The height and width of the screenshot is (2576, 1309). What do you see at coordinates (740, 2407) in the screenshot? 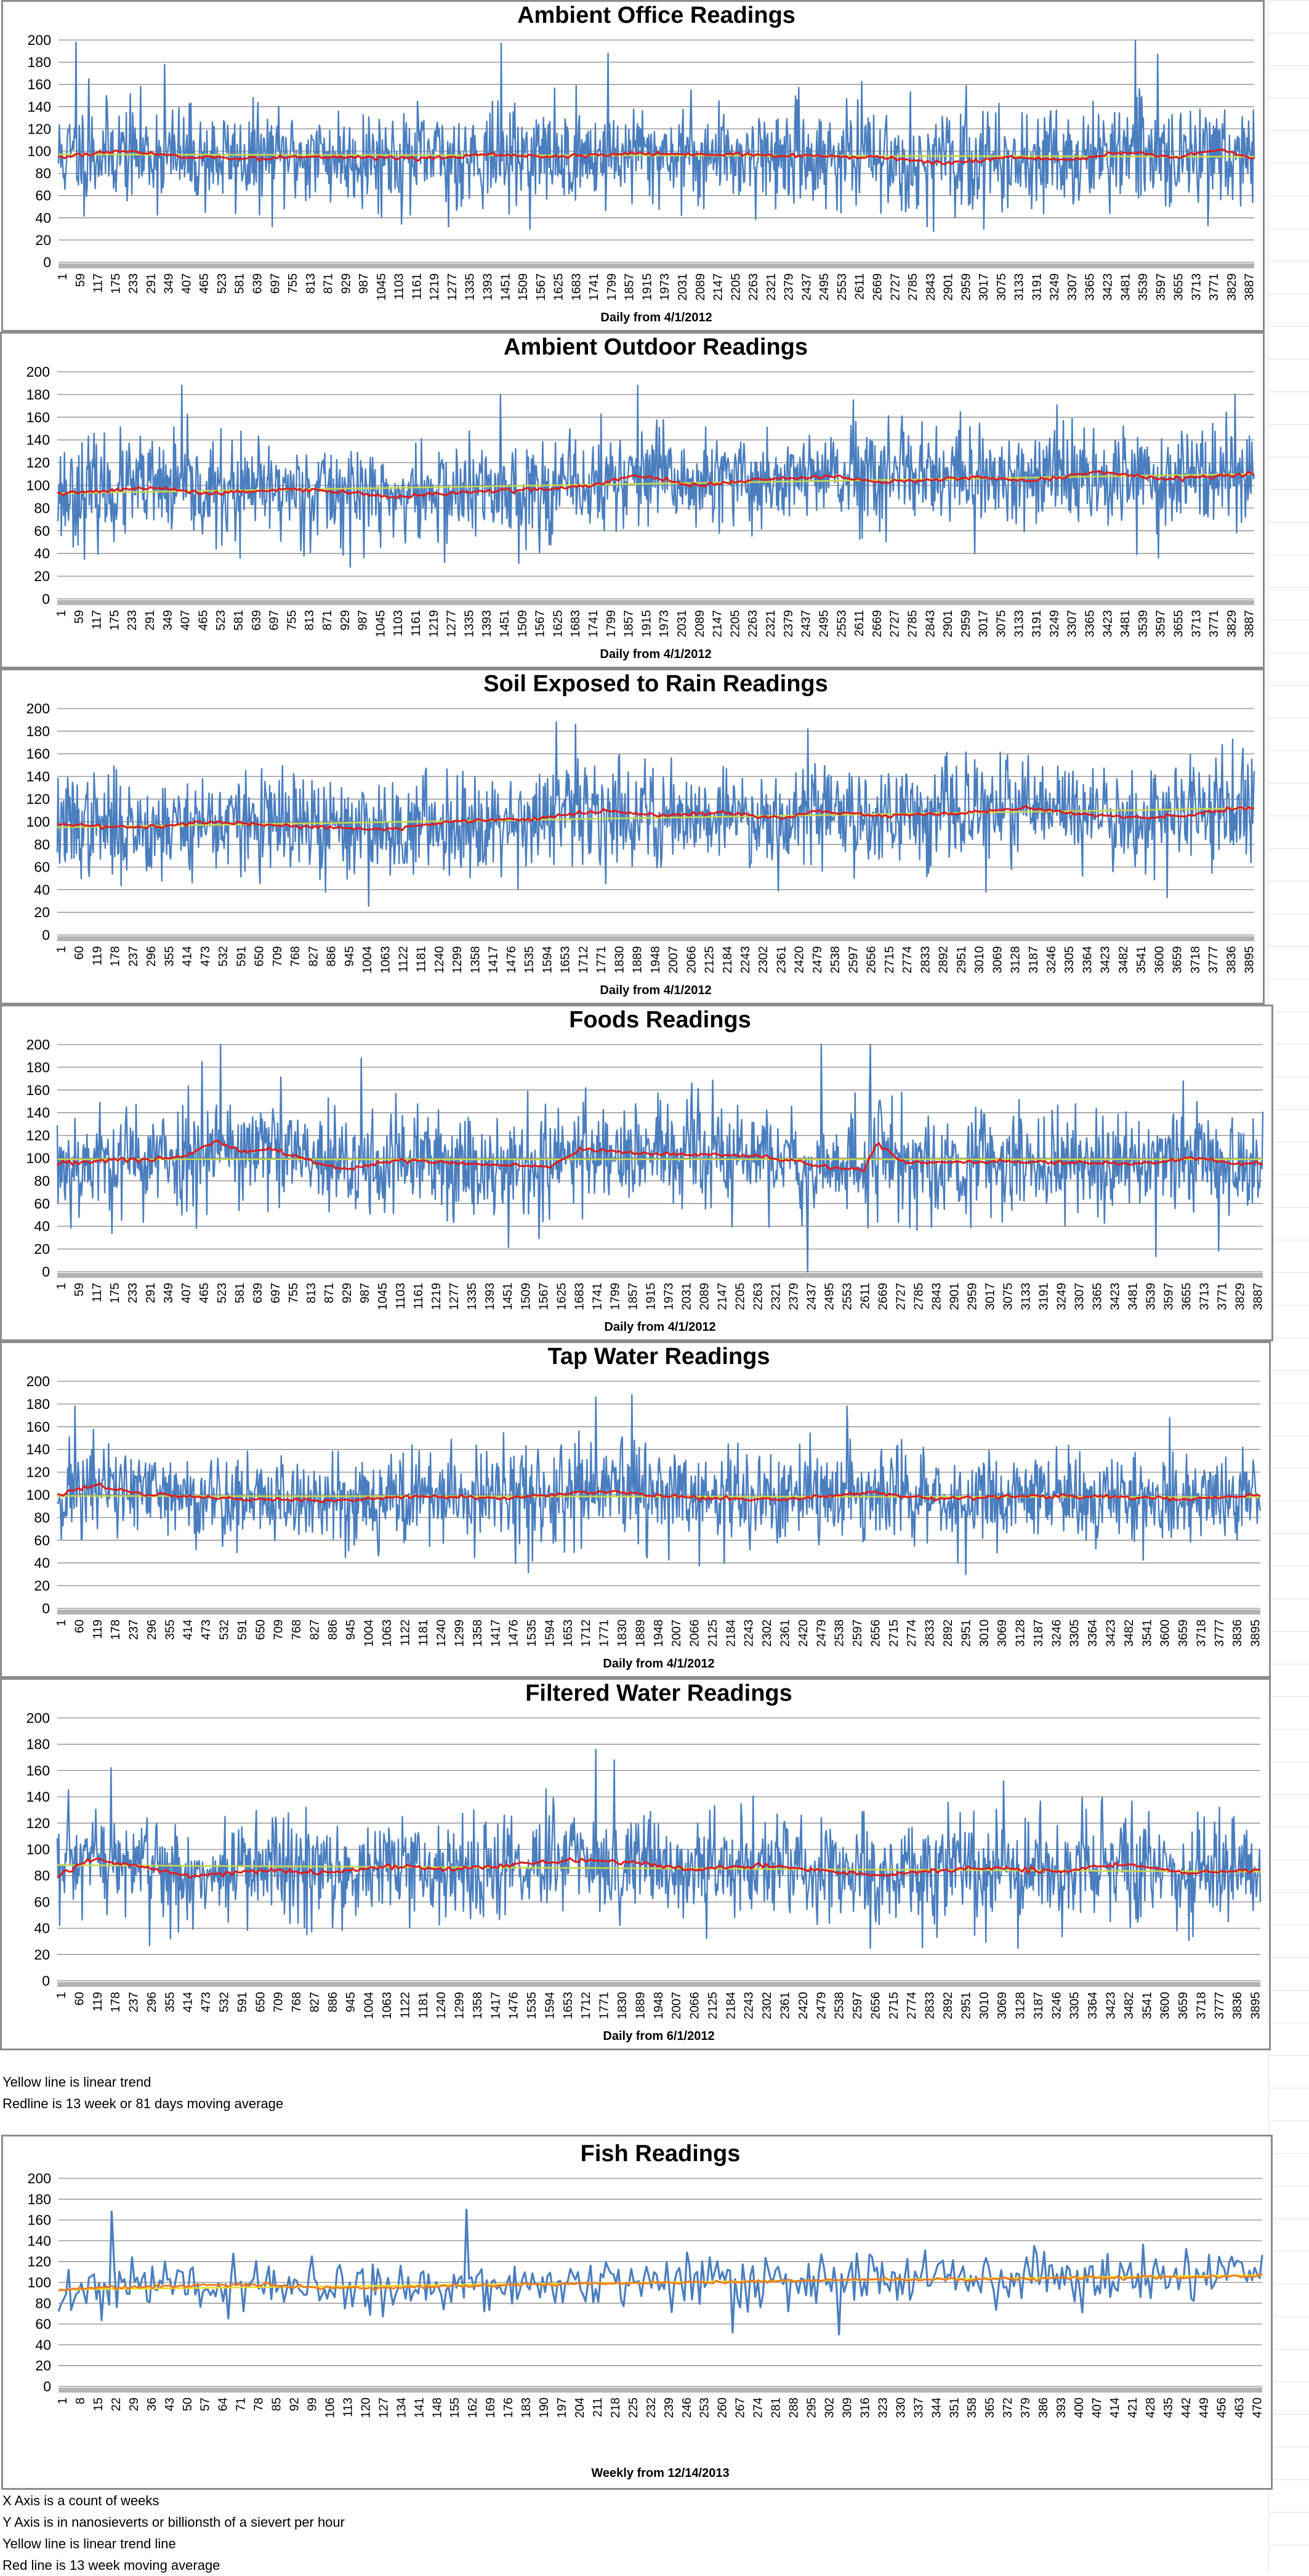
I see `x-tick-label: 267` at bounding box center [740, 2407].